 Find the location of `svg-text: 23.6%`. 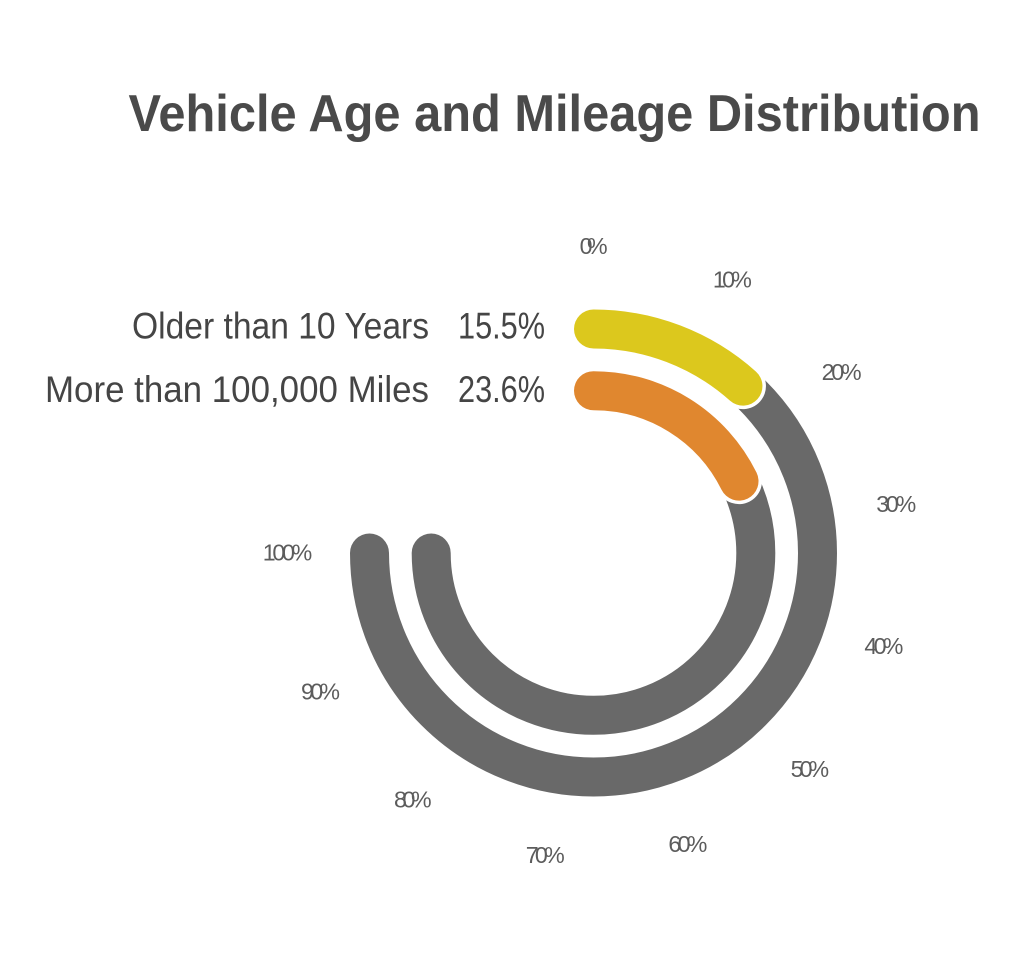

svg-text: 23.6% is located at coordinates (501, 389).